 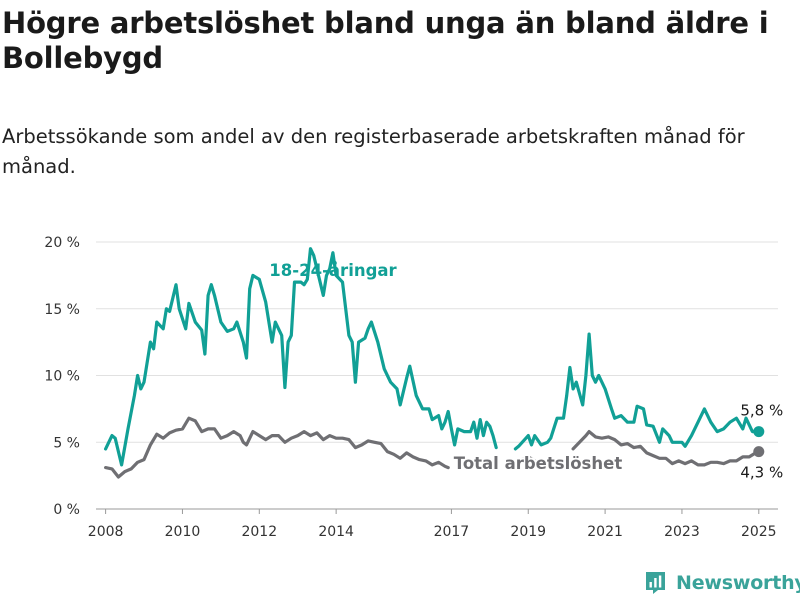 What do you see at coordinates (759, 532) in the screenshot?
I see `x-tick-label: 2025` at bounding box center [759, 532].